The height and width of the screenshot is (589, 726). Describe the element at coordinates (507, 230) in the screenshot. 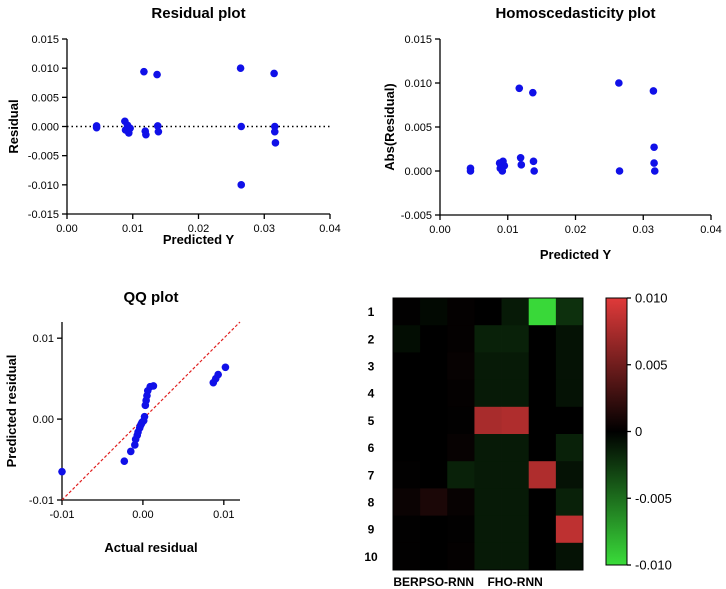

I see `homosced-x-tick-label: 0.01` at that location.